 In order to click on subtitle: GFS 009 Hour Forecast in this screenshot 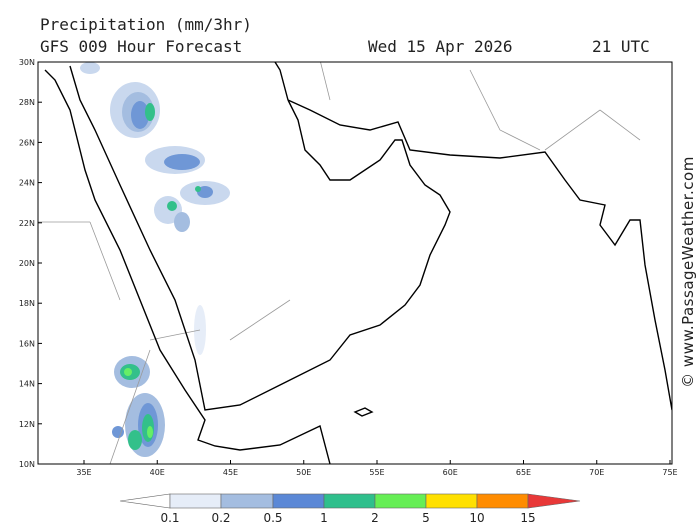, I will do `click(141, 46)`.